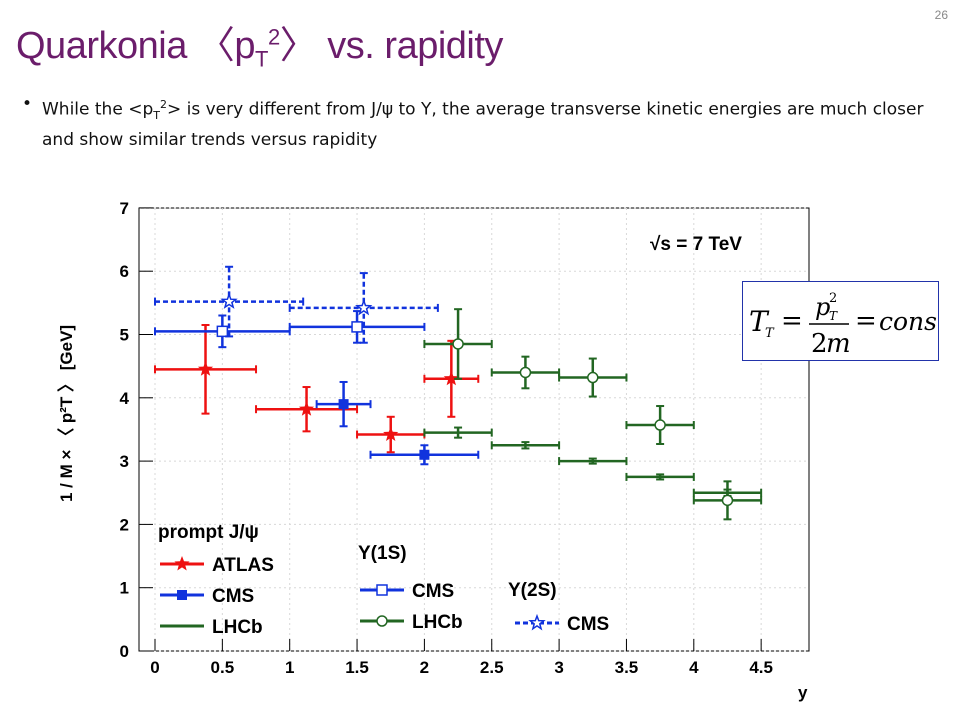 The image size is (960, 720). Describe the element at coordinates (558, 667) in the screenshot. I see `x-tick-label: 3` at that location.